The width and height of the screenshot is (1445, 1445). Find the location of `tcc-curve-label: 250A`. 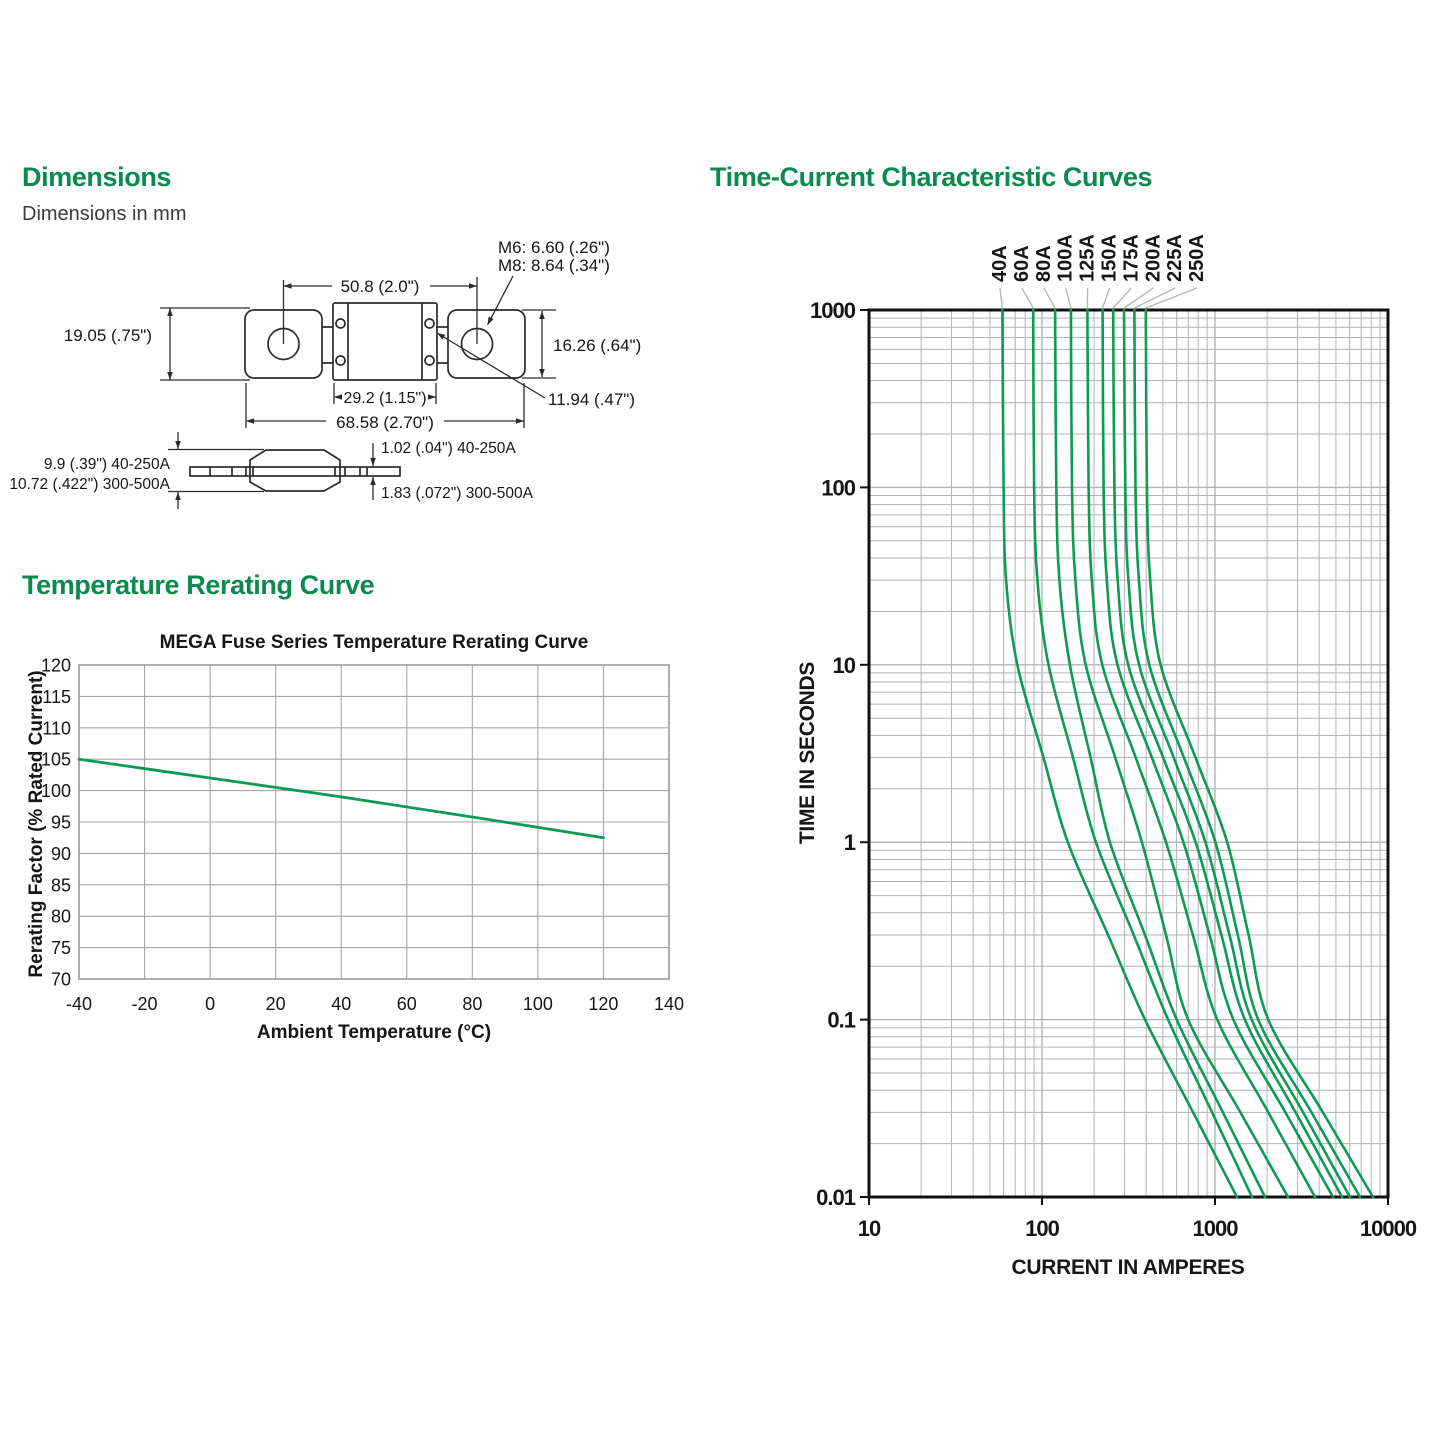

tcc-curve-label: 250A is located at coordinates (1197, 258).